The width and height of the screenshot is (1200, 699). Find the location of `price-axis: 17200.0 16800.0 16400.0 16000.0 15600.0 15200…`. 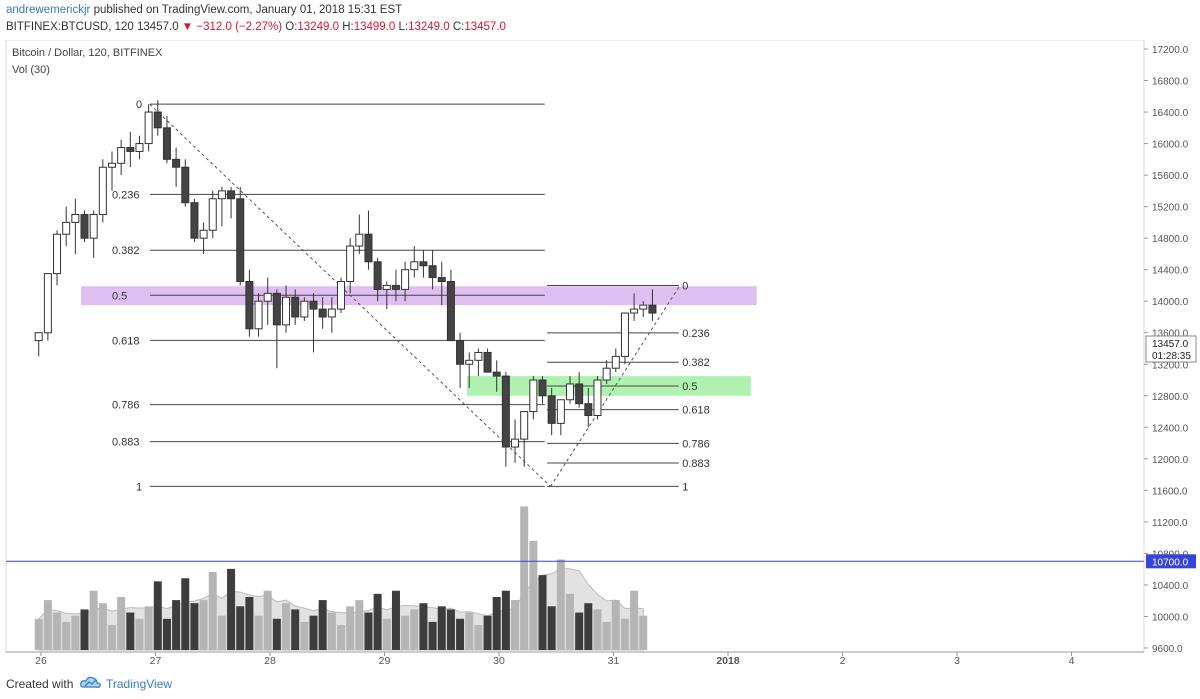

price-axis: 17200.0 16800.0 16400.0 16000.0 15600.0 15200… is located at coordinates (1170, 350).